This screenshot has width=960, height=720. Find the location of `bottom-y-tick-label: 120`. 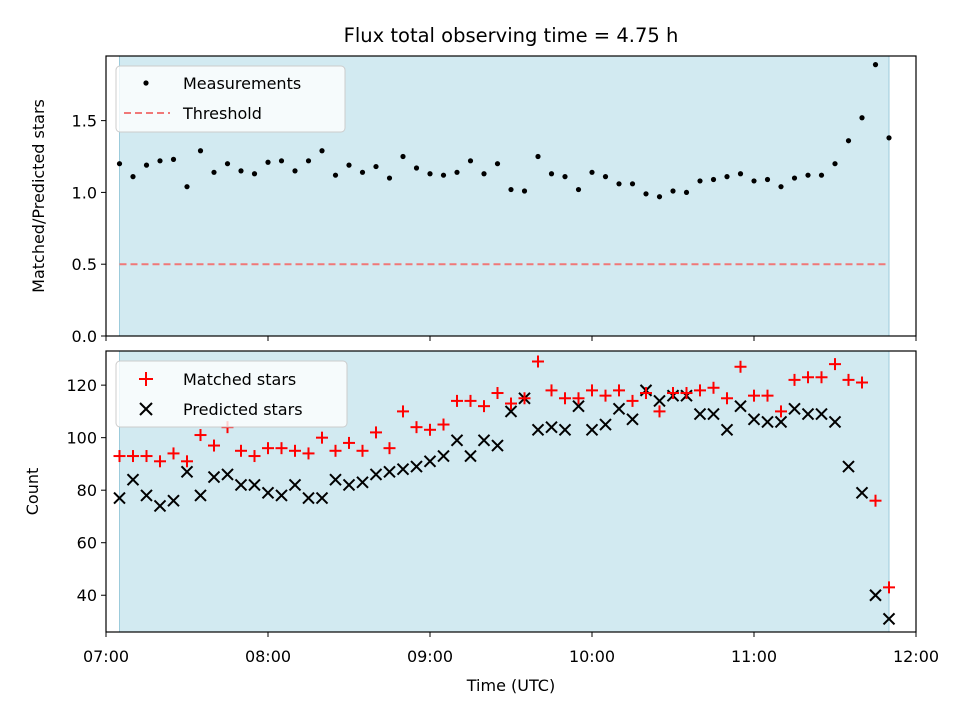

bottom-y-tick-label: 120 is located at coordinates (81, 385).